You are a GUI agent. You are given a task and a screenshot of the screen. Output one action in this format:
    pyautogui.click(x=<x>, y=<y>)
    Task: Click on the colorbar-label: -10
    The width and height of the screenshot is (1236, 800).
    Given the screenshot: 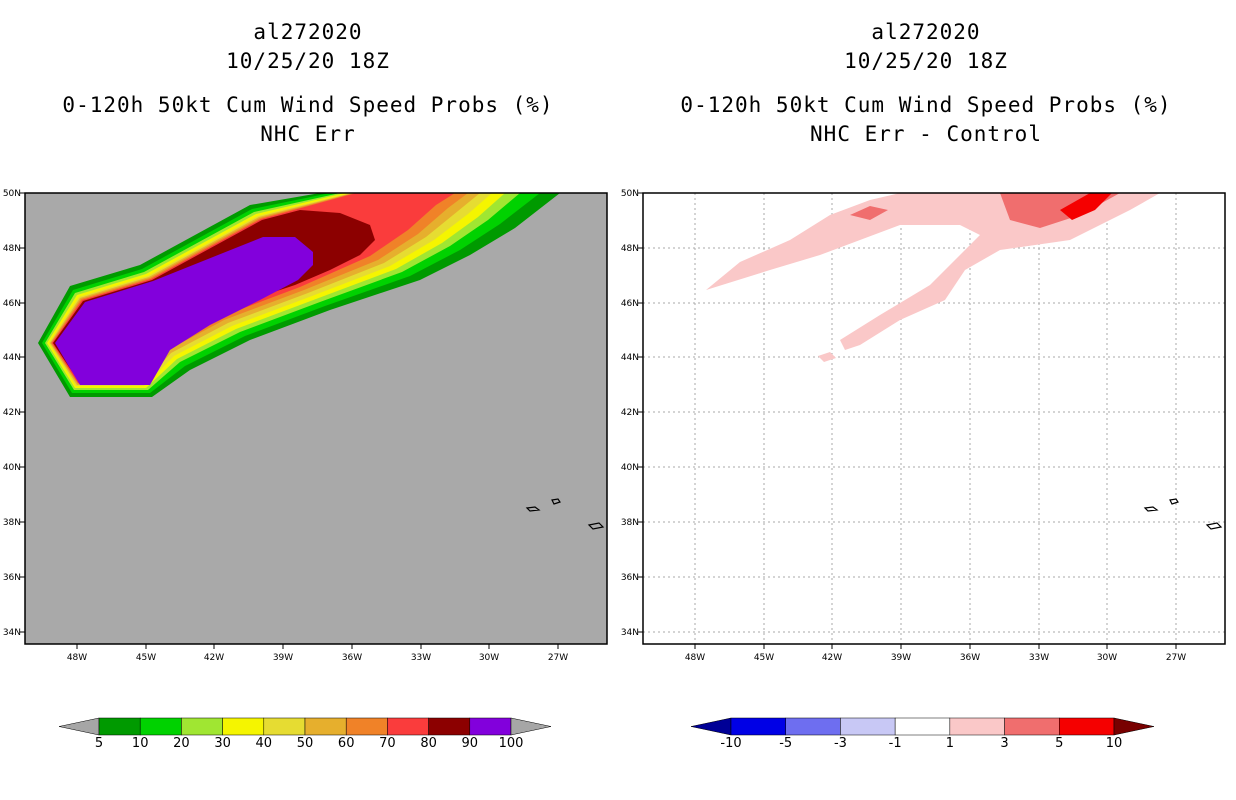 What is the action you would take?
    pyautogui.click(x=730, y=743)
    